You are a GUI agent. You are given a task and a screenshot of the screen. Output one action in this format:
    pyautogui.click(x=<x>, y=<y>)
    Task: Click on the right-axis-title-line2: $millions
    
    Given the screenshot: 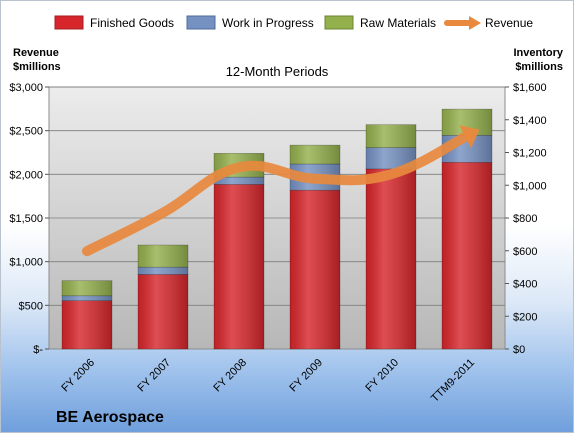 What is the action you would take?
    pyautogui.click(x=539, y=67)
    